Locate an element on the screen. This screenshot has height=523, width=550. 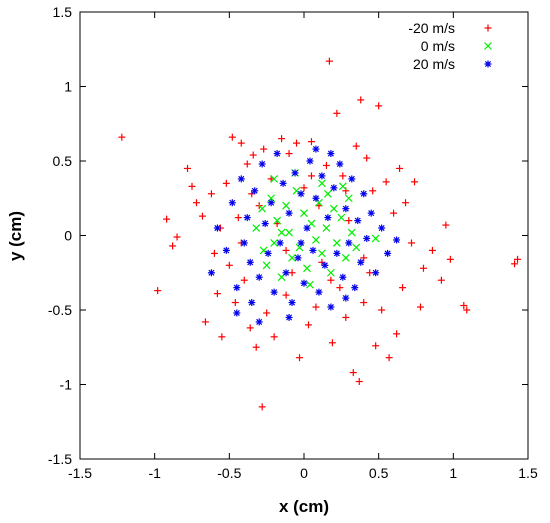
x-tick-label: -1 is located at coordinates (154, 473).